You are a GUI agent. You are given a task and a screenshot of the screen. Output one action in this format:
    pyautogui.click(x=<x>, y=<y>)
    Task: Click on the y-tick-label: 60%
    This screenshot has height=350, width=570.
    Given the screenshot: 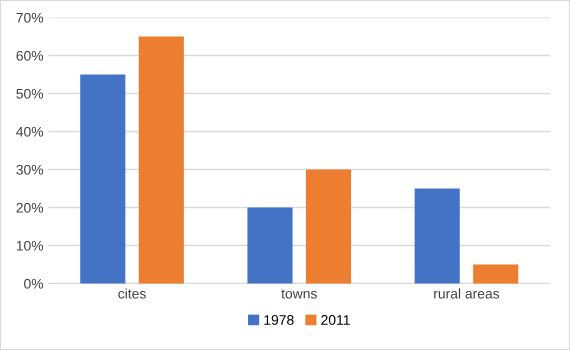 What is the action you would take?
    pyautogui.click(x=30, y=55)
    